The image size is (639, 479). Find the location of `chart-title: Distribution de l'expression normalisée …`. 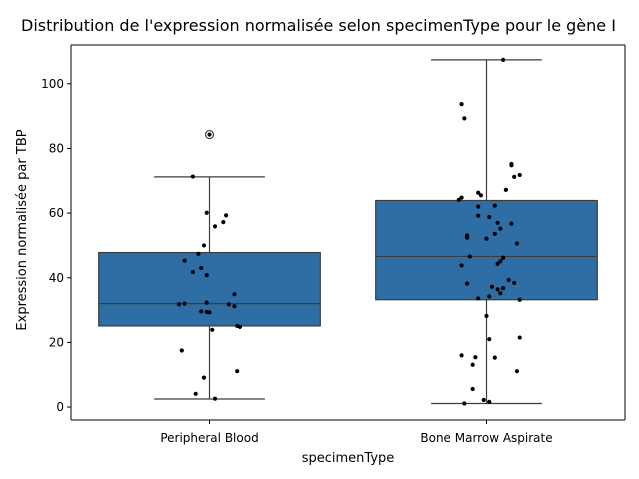

chart-title: Distribution de l'expression normalisée … is located at coordinates (318, 25).